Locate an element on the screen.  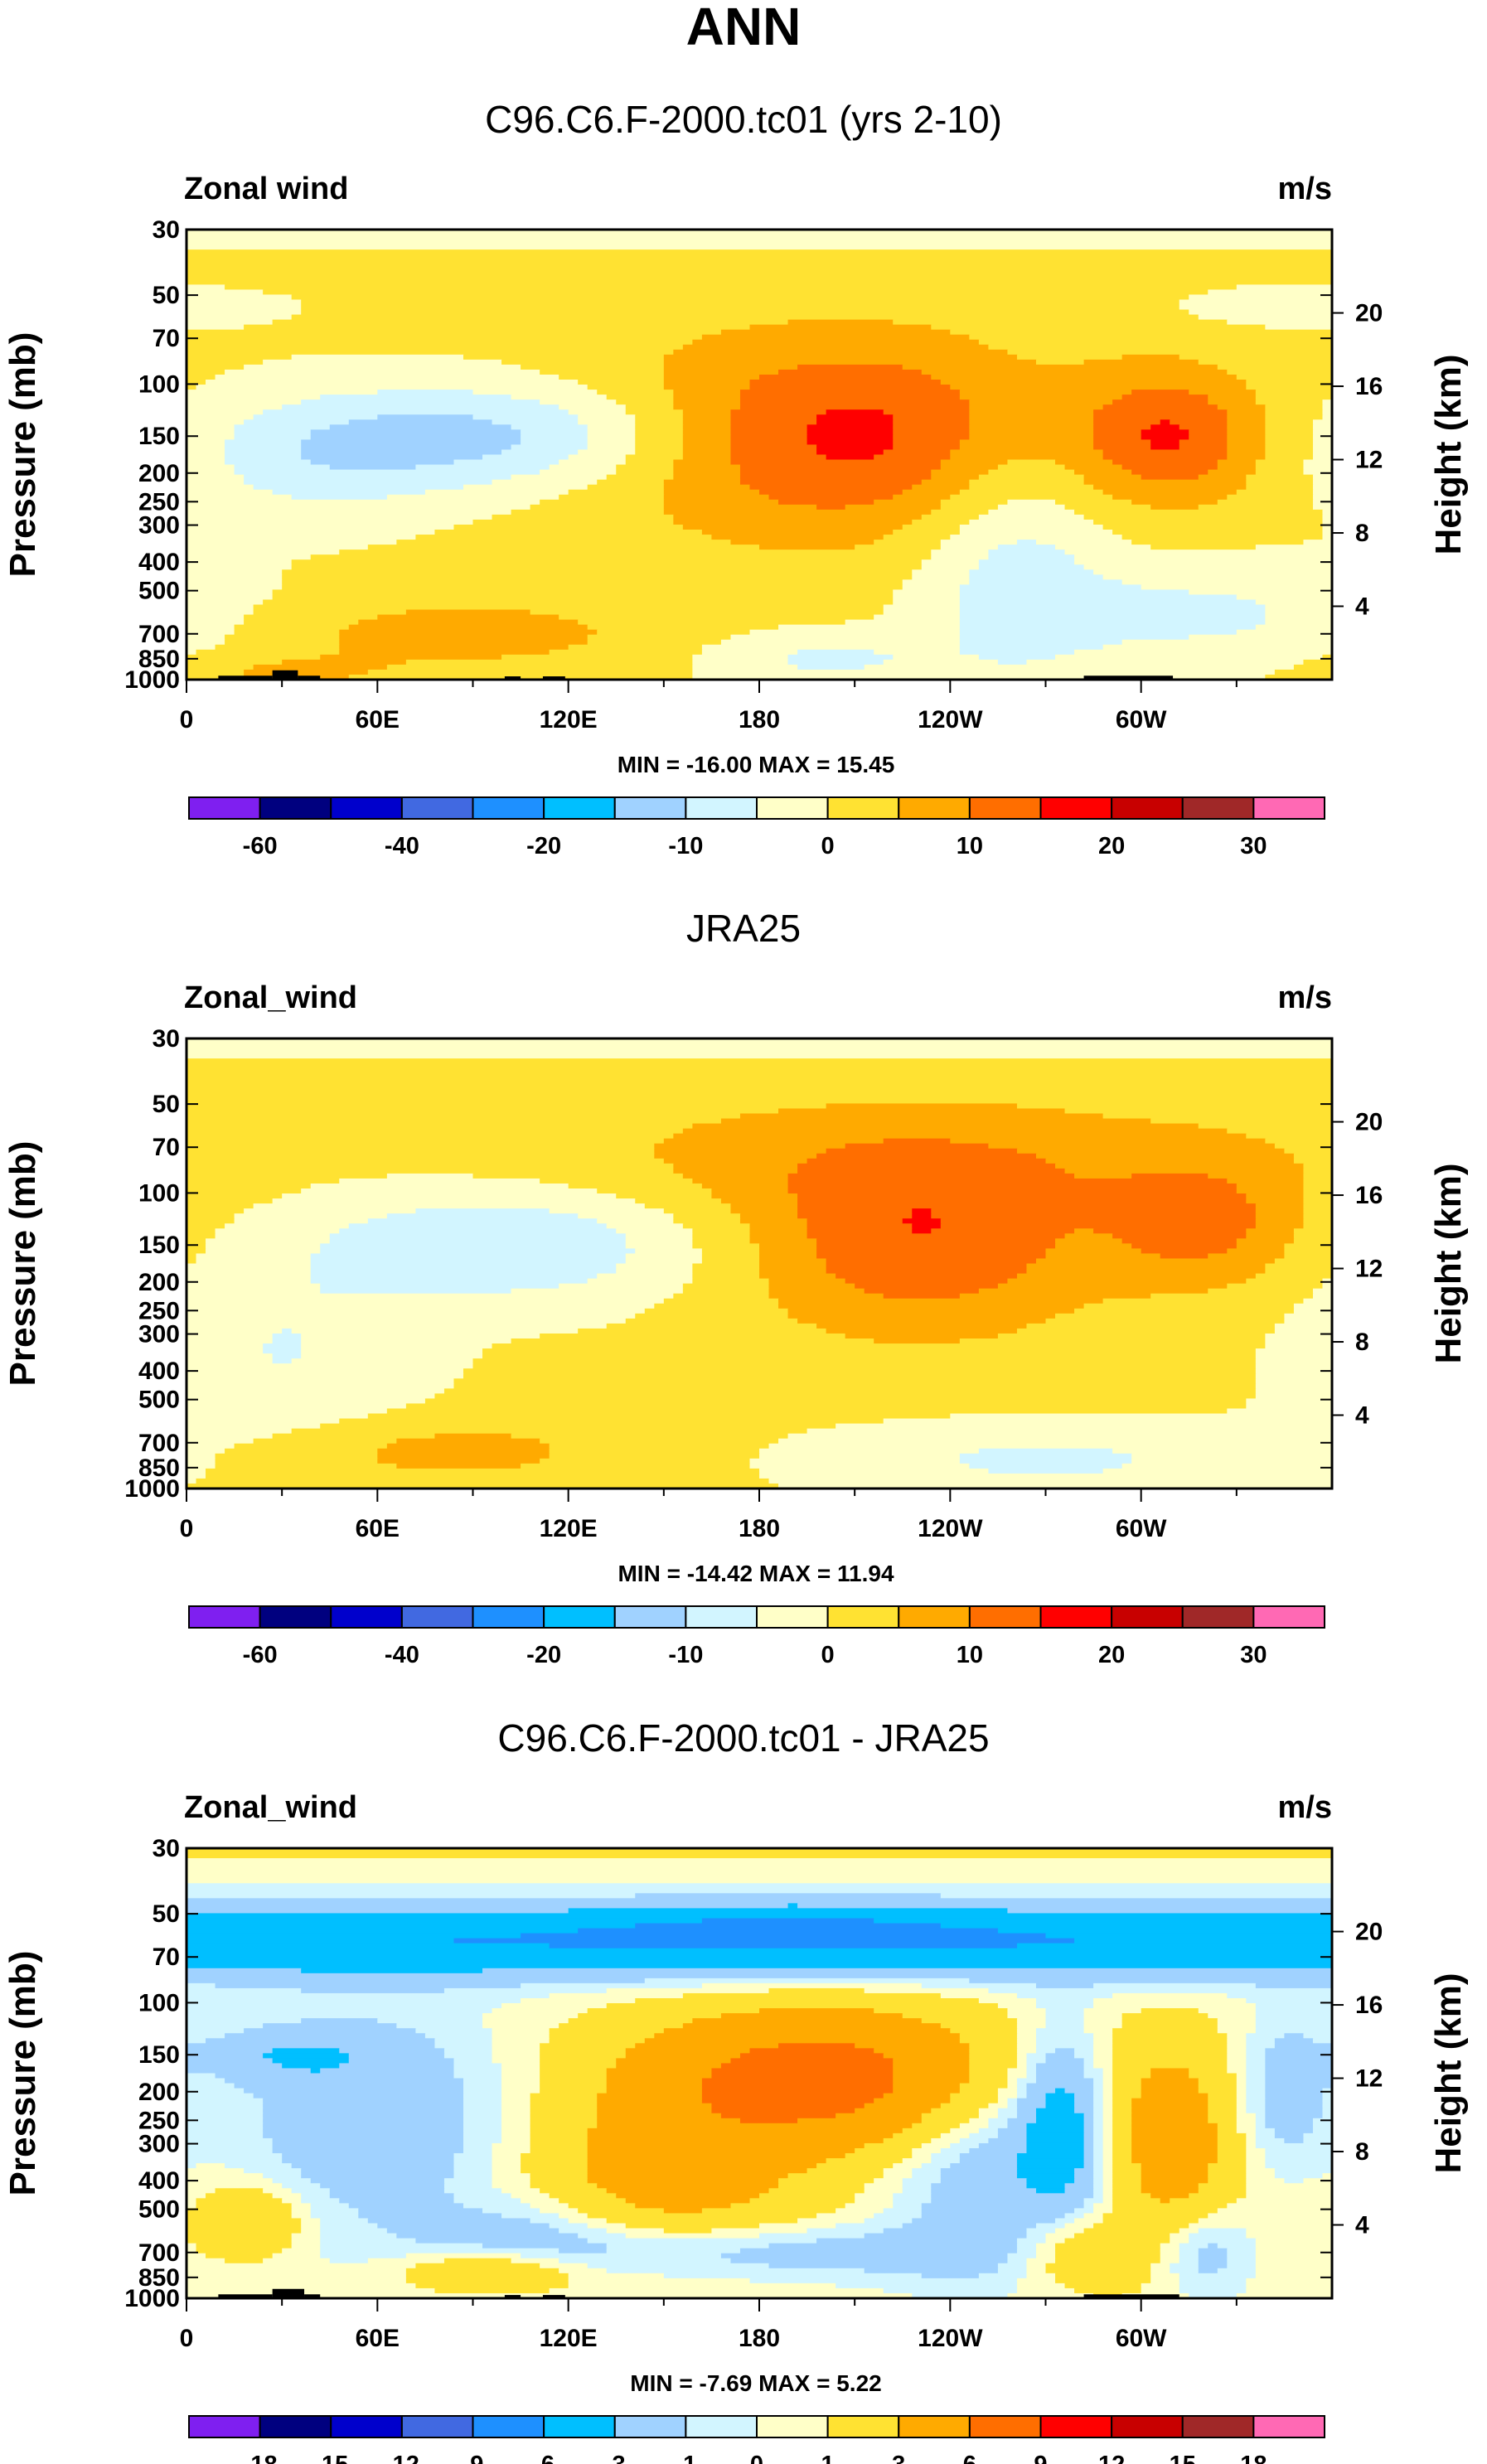
right-string: m/s is located at coordinates (1305, 189).